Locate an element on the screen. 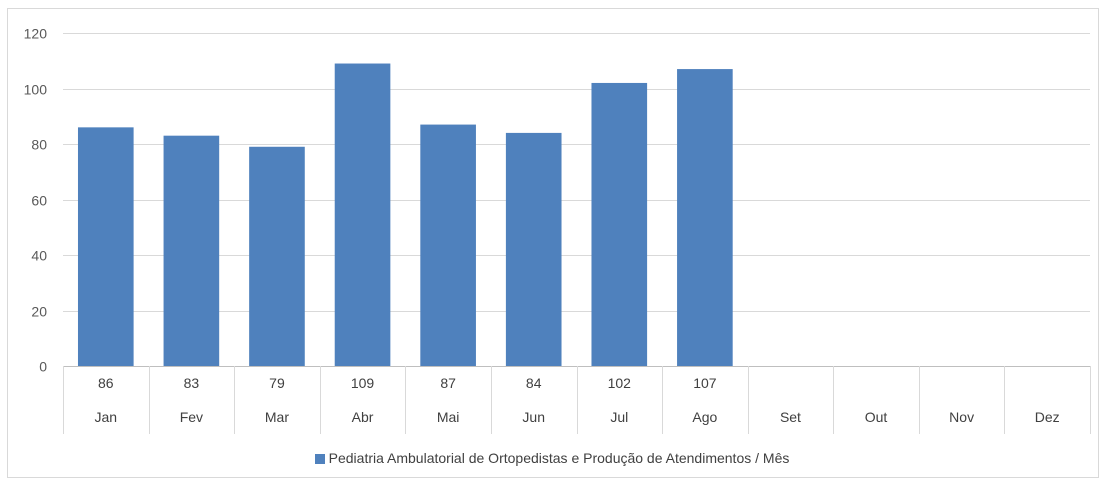  x-tick-label: Dez is located at coordinates (1047, 417).